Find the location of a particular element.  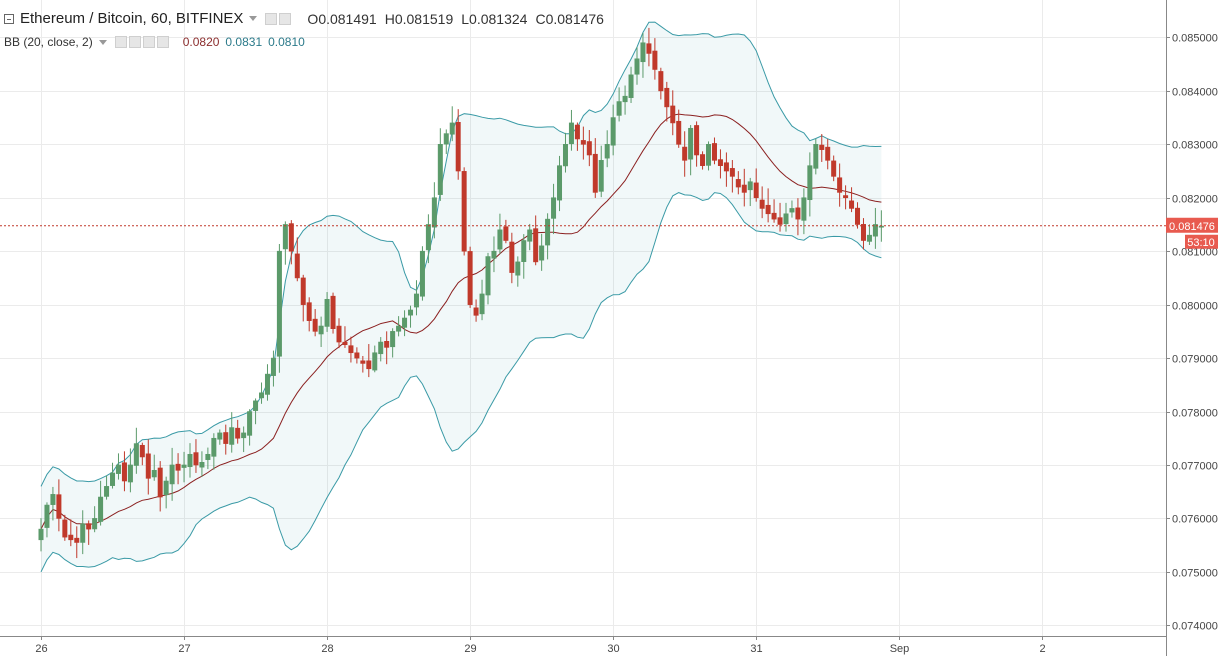

x-tick-label: Sep is located at coordinates (900, 649).